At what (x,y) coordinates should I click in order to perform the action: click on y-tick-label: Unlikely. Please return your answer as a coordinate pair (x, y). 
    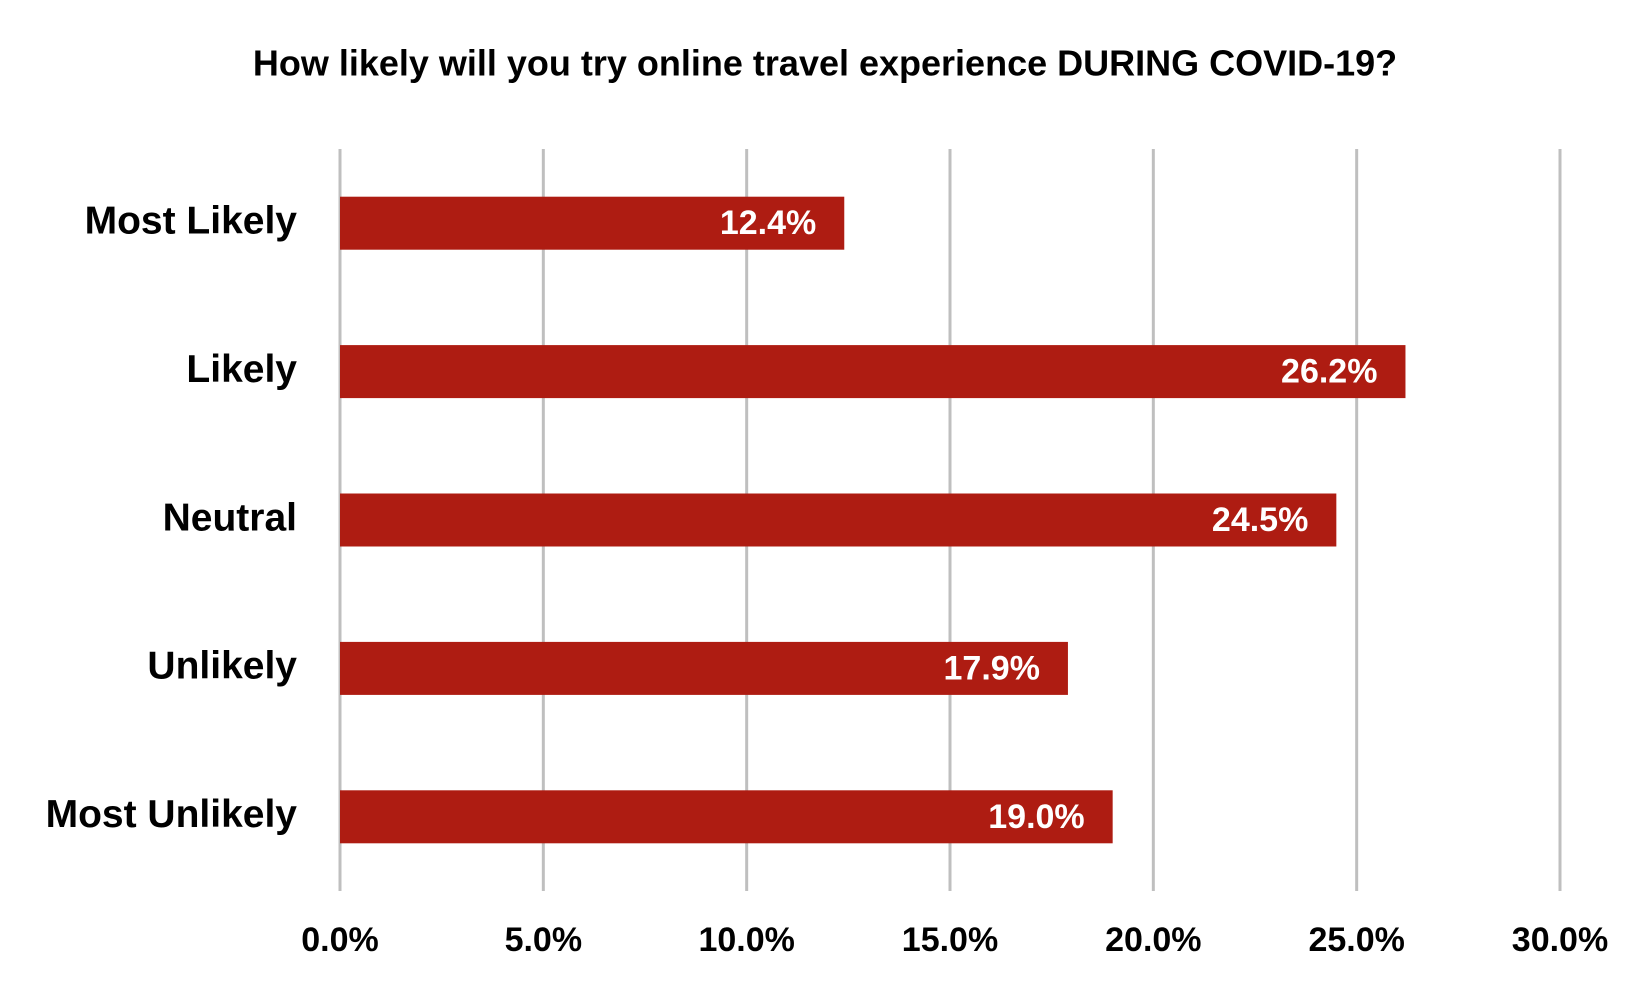
    Looking at the image, I should click on (222, 666).